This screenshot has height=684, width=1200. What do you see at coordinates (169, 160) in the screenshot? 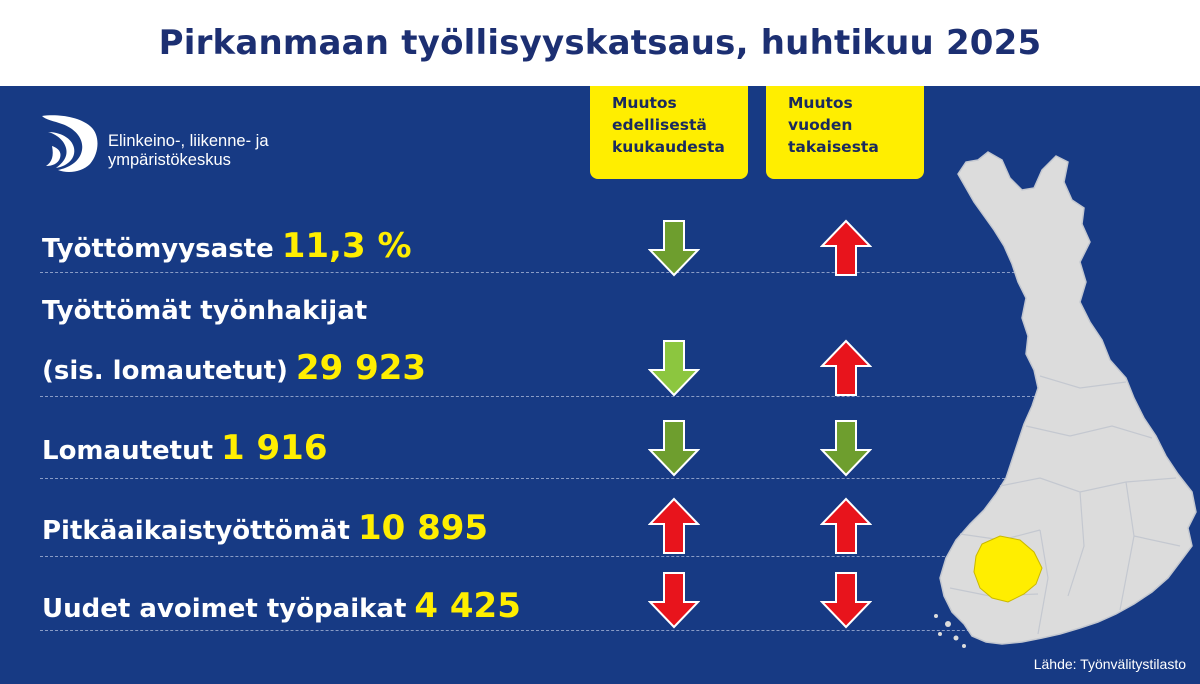
I see `logo-line-2: ympäristökeskus` at bounding box center [169, 160].